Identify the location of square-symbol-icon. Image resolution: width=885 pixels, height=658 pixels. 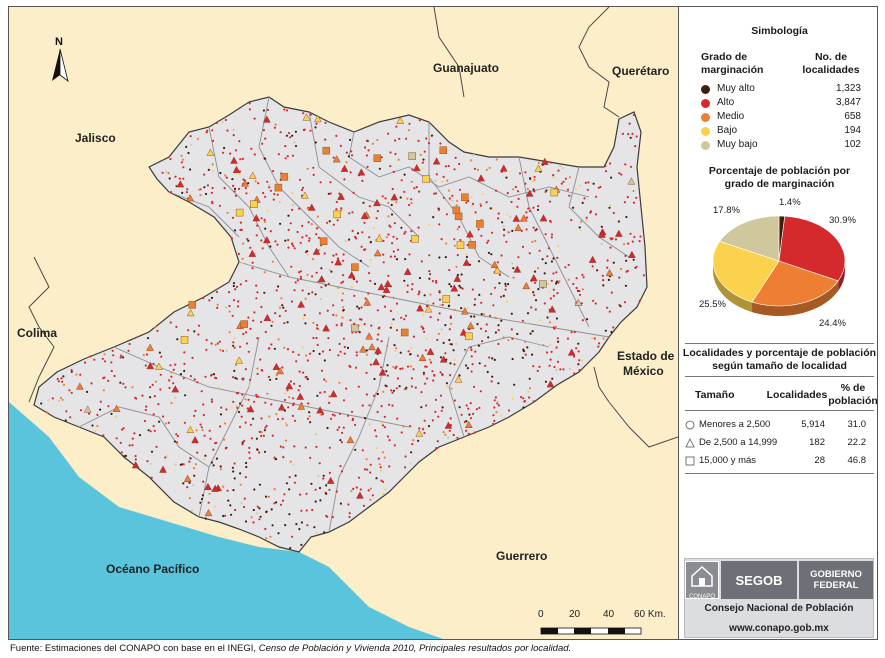
(690, 461).